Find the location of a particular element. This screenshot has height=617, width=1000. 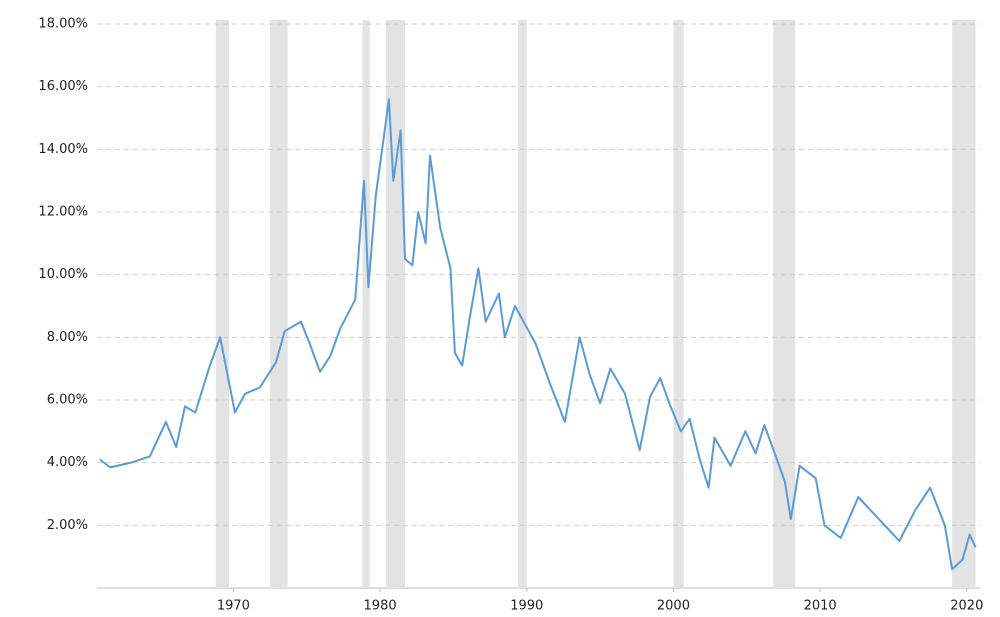

y-tick-label: 4.00% is located at coordinates (67, 462).